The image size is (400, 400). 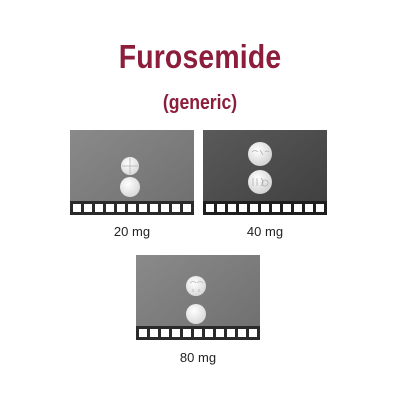 I want to click on tablet-photo-40mg, so click(x=265, y=172).